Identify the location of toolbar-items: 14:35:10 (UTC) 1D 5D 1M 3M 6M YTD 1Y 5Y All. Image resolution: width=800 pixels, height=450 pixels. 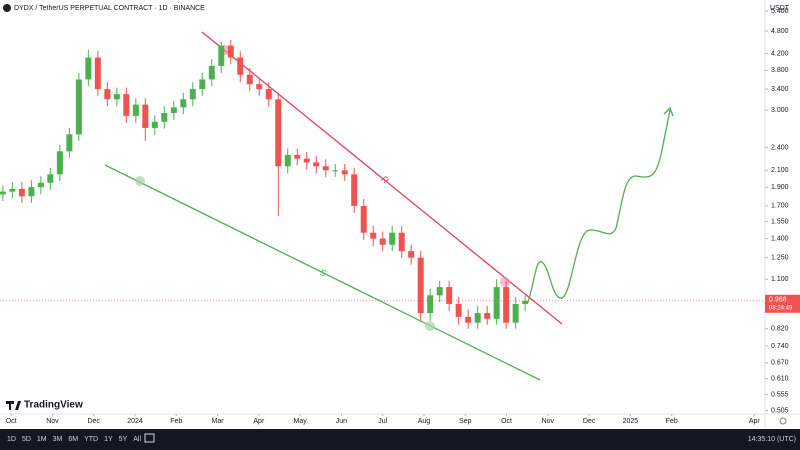
(401, 439).